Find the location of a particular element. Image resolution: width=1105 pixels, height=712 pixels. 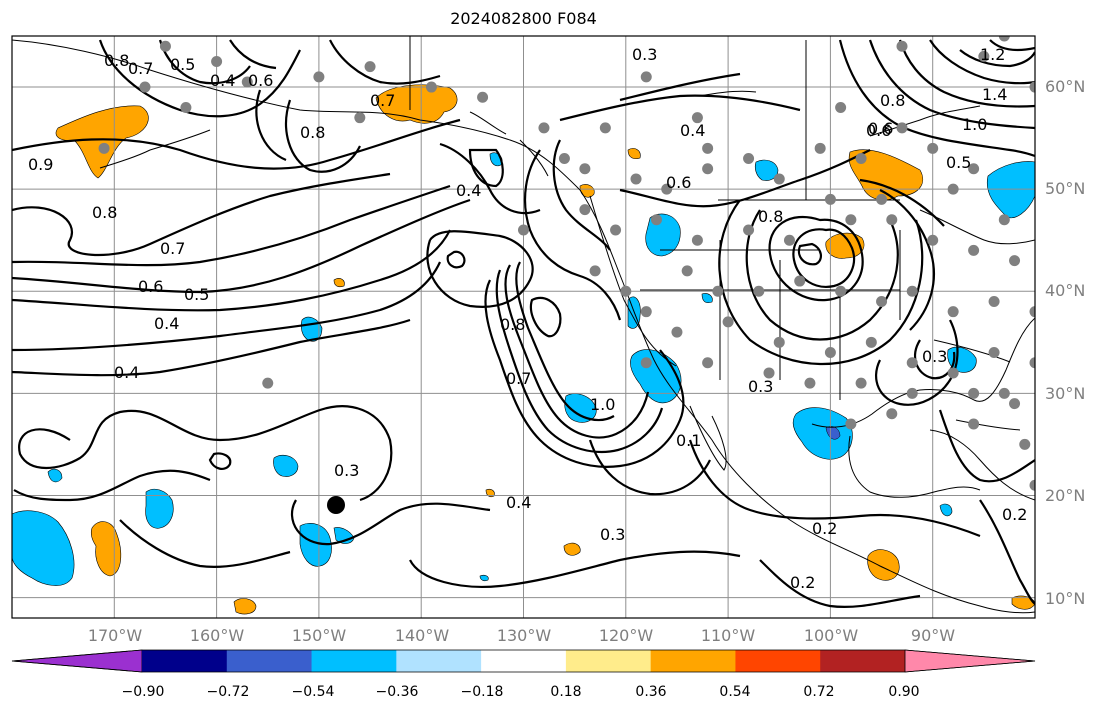

colorbar-extend-min is located at coordinates (77, 661).